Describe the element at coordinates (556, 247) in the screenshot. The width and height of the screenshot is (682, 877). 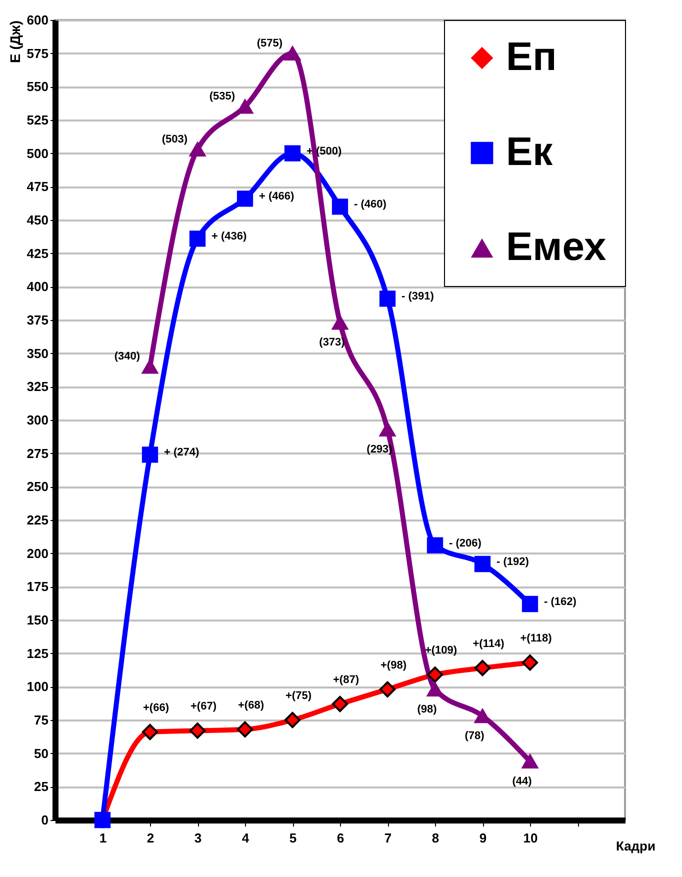
I see `legend-label: Емех` at that location.